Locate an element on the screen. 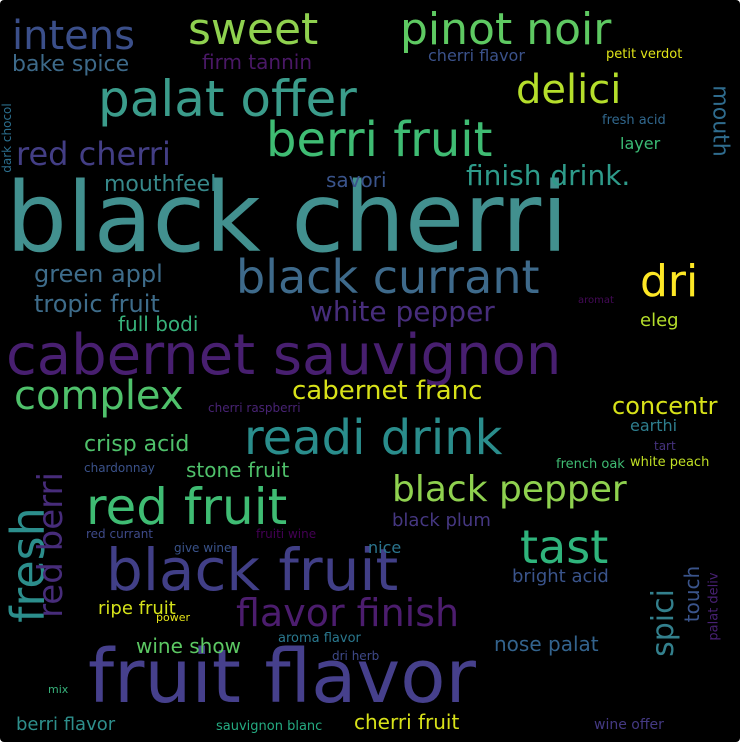 The image size is (740, 742). word: palat offer is located at coordinates (227, 99).